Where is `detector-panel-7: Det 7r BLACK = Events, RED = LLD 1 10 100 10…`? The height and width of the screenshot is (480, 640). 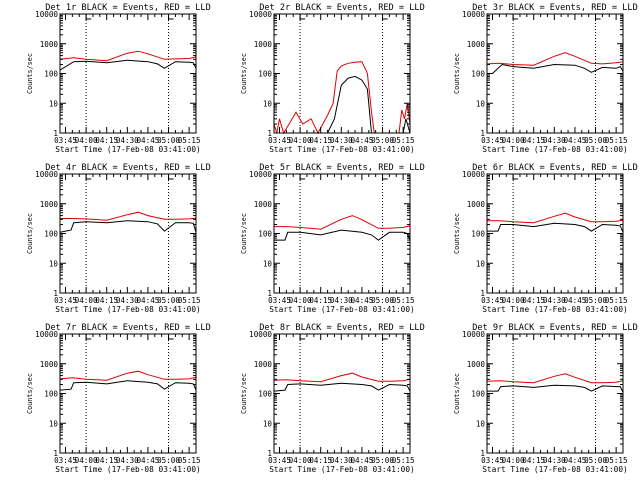
detector-panel-7: Det 7r BLACK = Events, RED = LLD 1 10 100 10… is located at coordinates (118, 398).